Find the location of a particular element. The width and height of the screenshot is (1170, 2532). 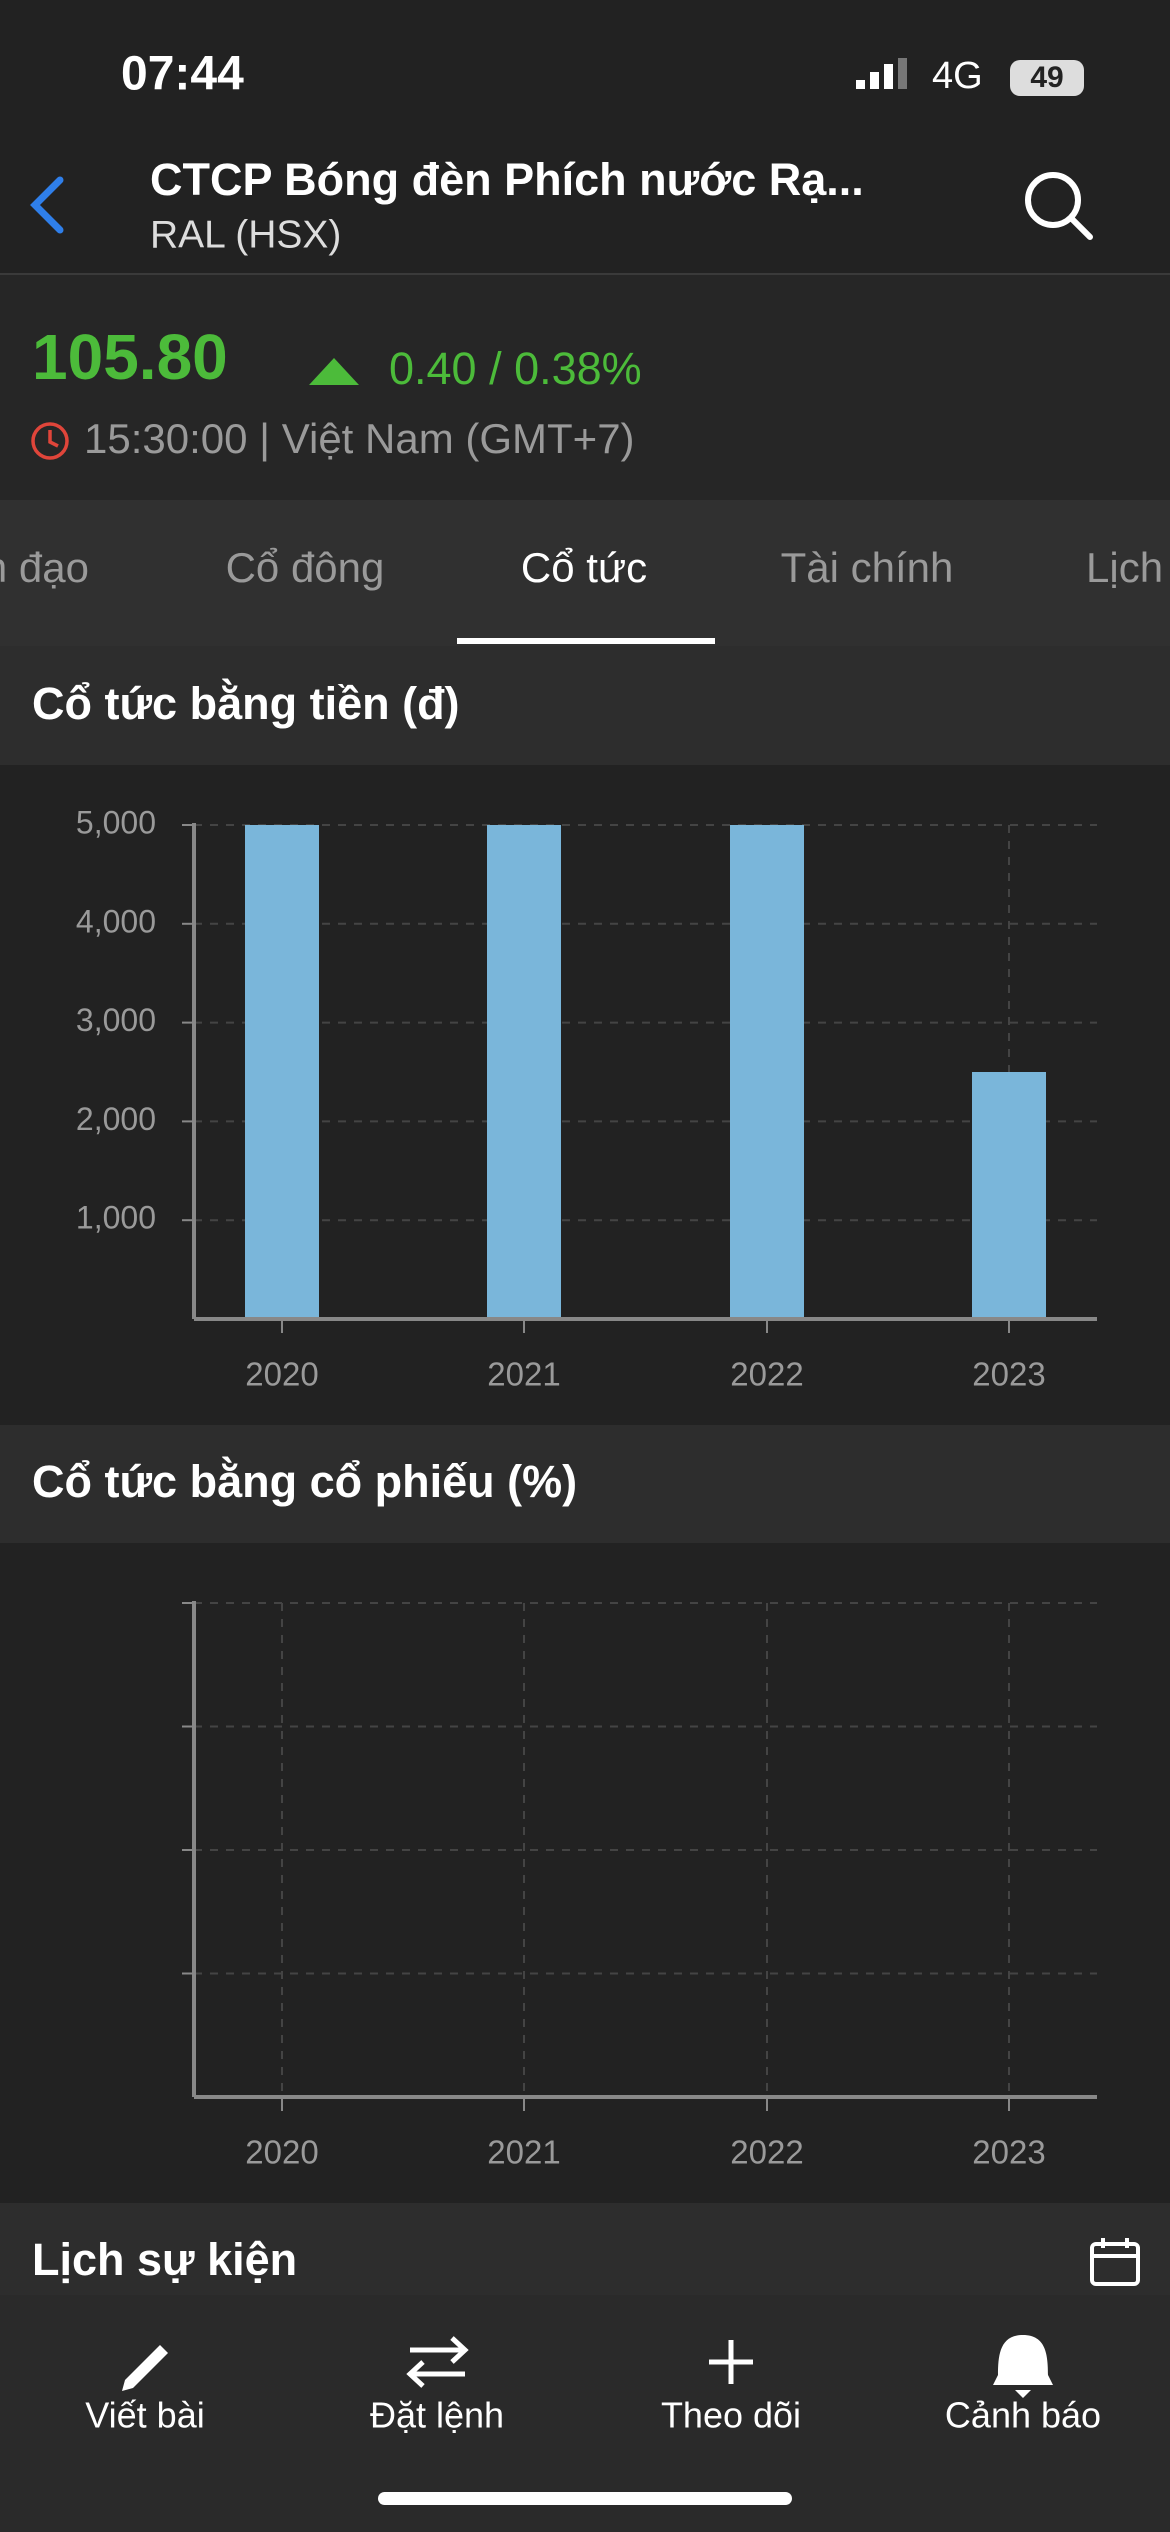

tab: Lãnh đạo is located at coordinates (44, 567).